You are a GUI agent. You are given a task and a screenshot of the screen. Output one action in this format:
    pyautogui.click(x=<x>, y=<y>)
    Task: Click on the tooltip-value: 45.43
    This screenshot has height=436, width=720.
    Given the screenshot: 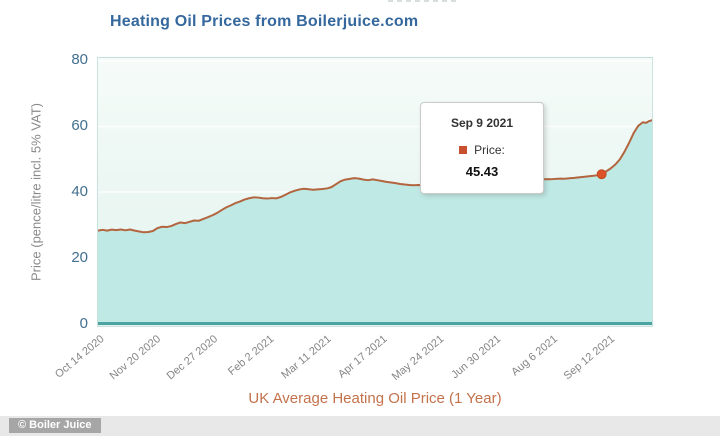 What is the action you would take?
    pyautogui.click(x=482, y=171)
    